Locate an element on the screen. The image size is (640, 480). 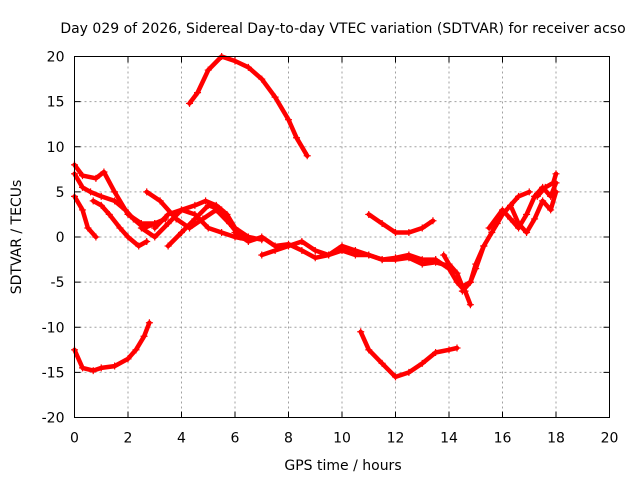
x-tick-label: 6 is located at coordinates (235, 439).